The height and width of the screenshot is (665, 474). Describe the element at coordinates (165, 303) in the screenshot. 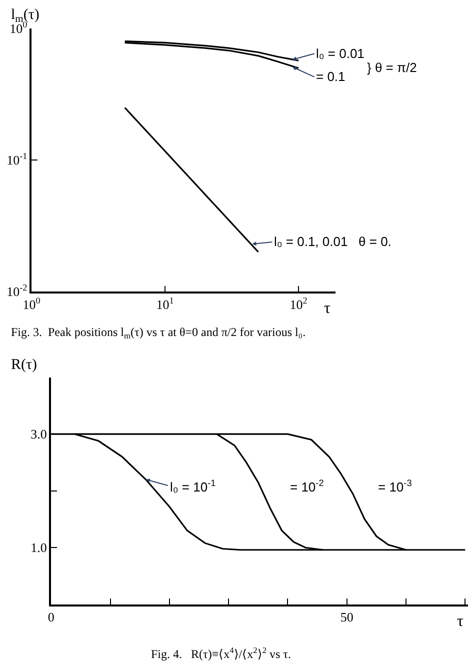

I see `x-tick-label: 10$^{1}$` at that location.